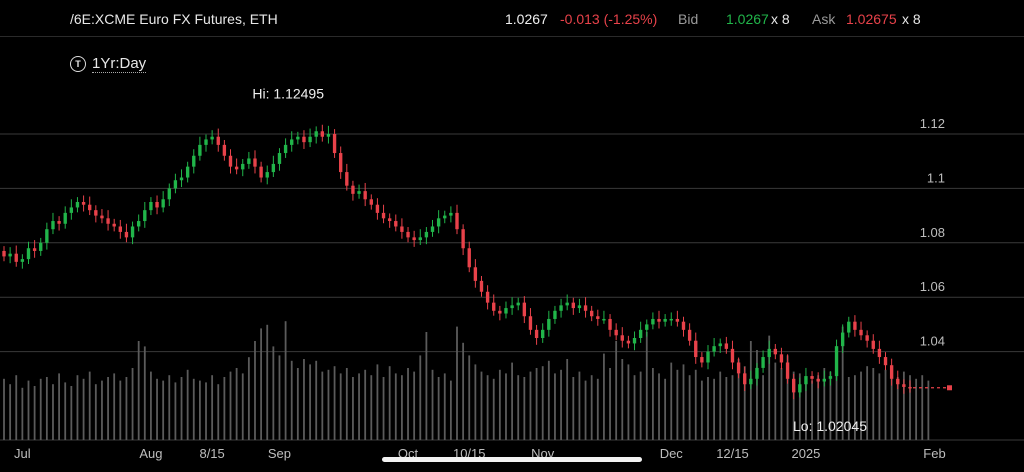 The width and height of the screenshot is (1024, 472). What do you see at coordinates (949, 388) in the screenshot?
I see `last-price-marker` at bounding box center [949, 388].